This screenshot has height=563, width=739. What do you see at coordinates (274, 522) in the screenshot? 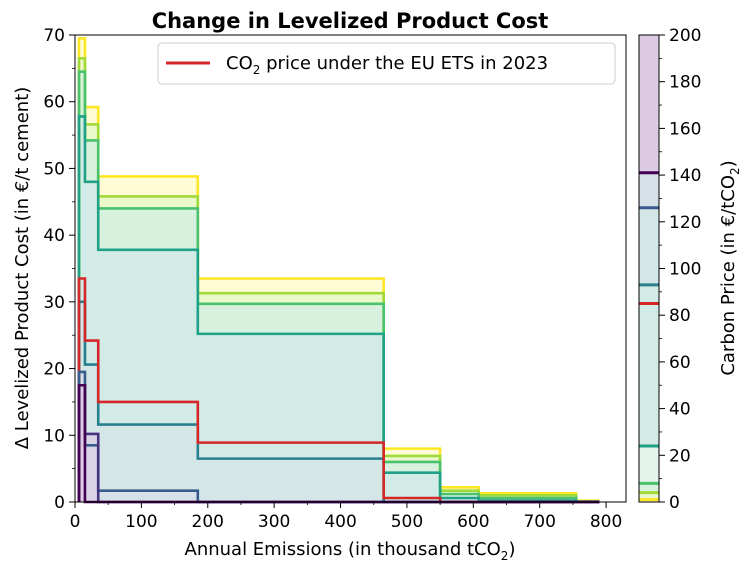
I see `x-tick-label: 300` at bounding box center [274, 522].